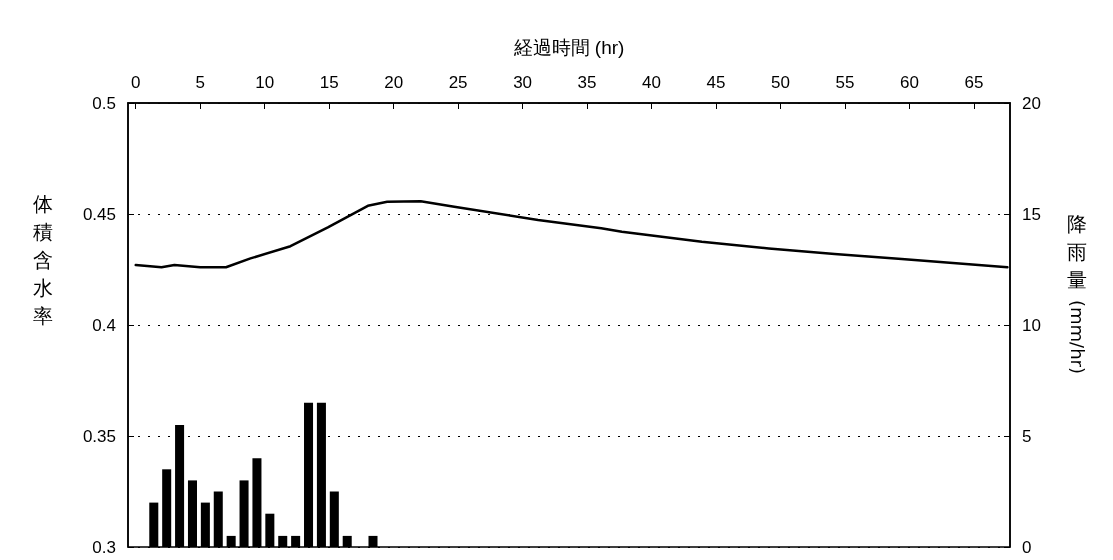  I want to click on y-tick-label: 0.45, so click(99, 214).